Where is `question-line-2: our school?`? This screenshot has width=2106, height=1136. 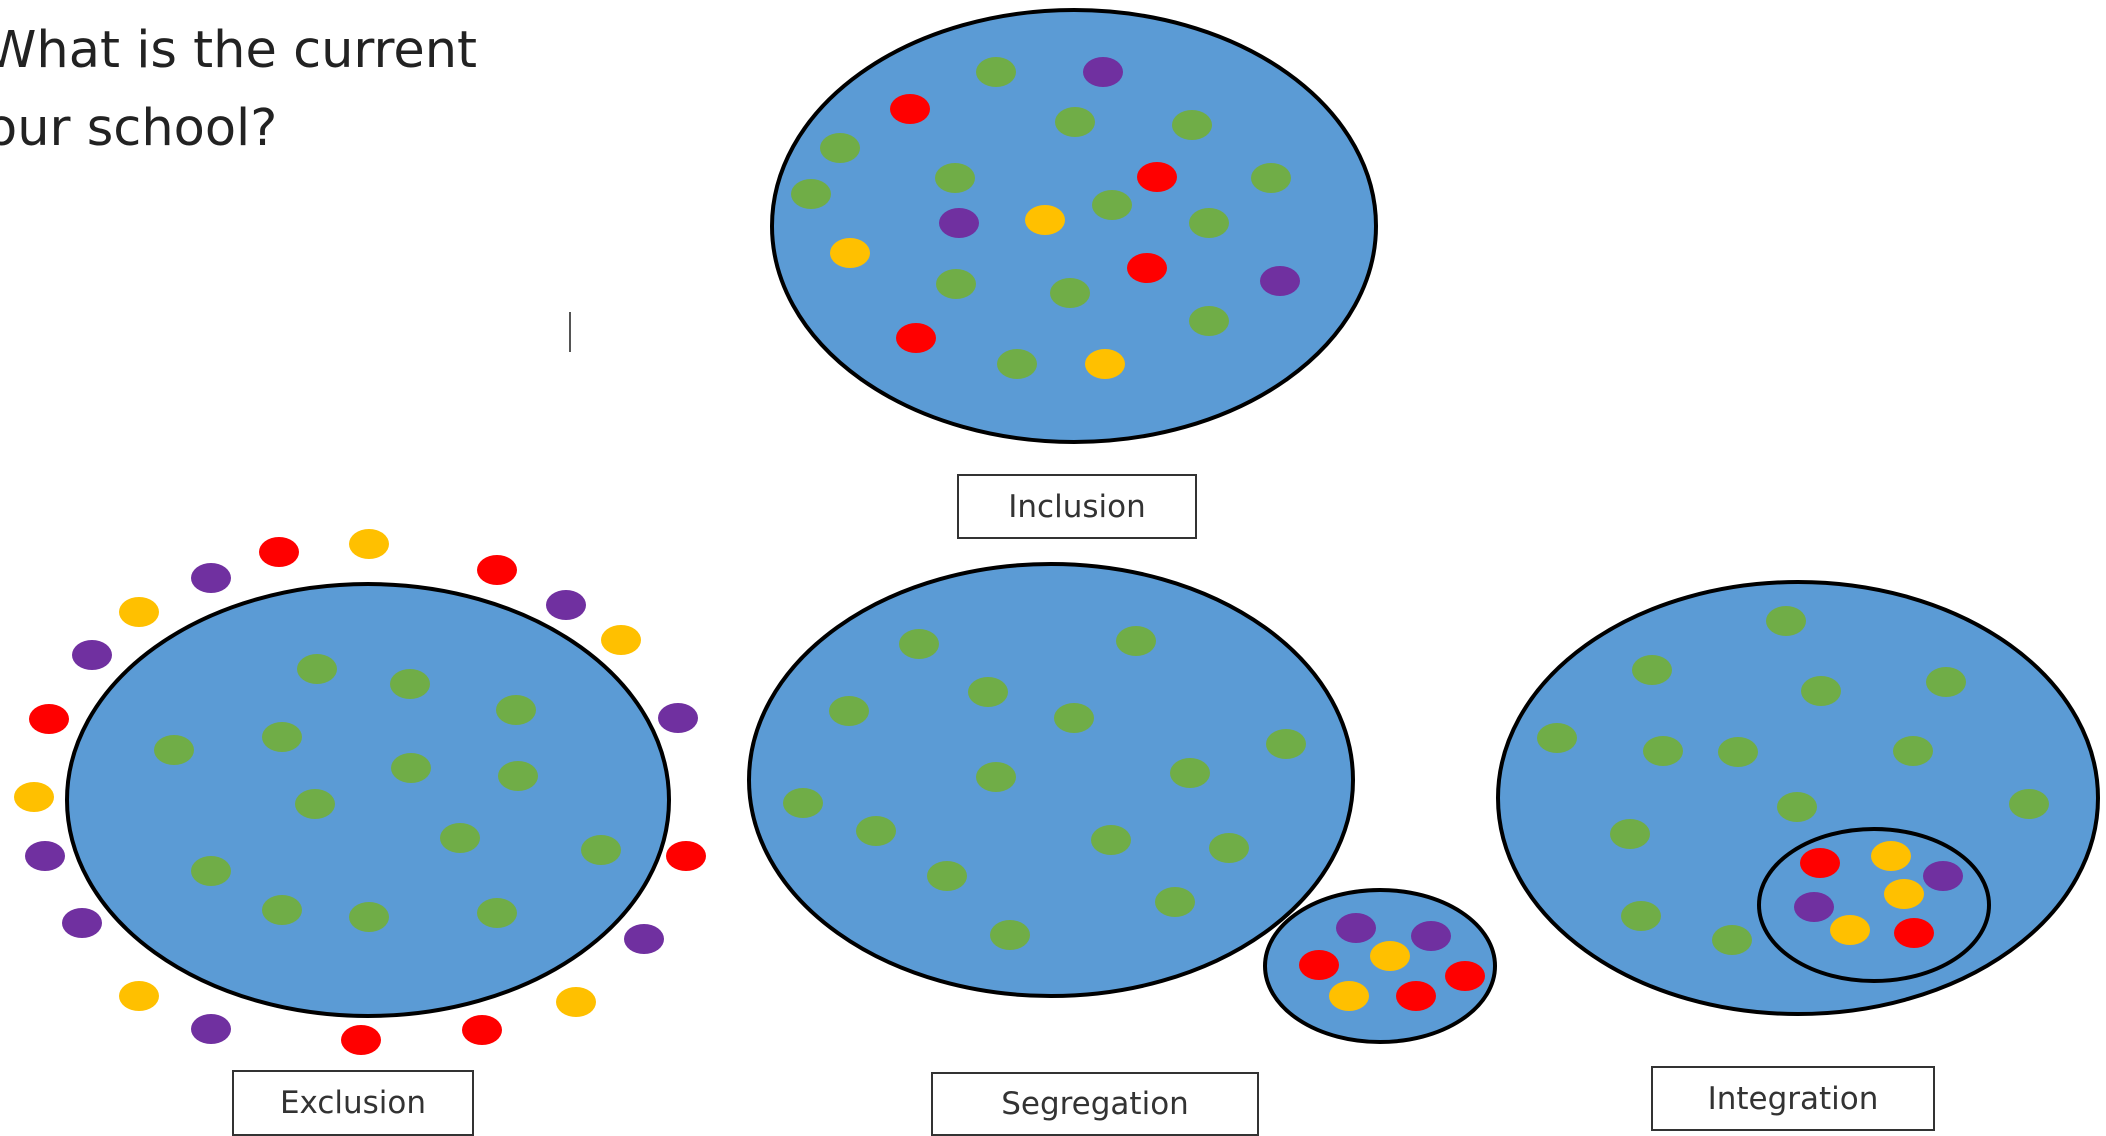 question-line-2: our school? is located at coordinates (139, 128).